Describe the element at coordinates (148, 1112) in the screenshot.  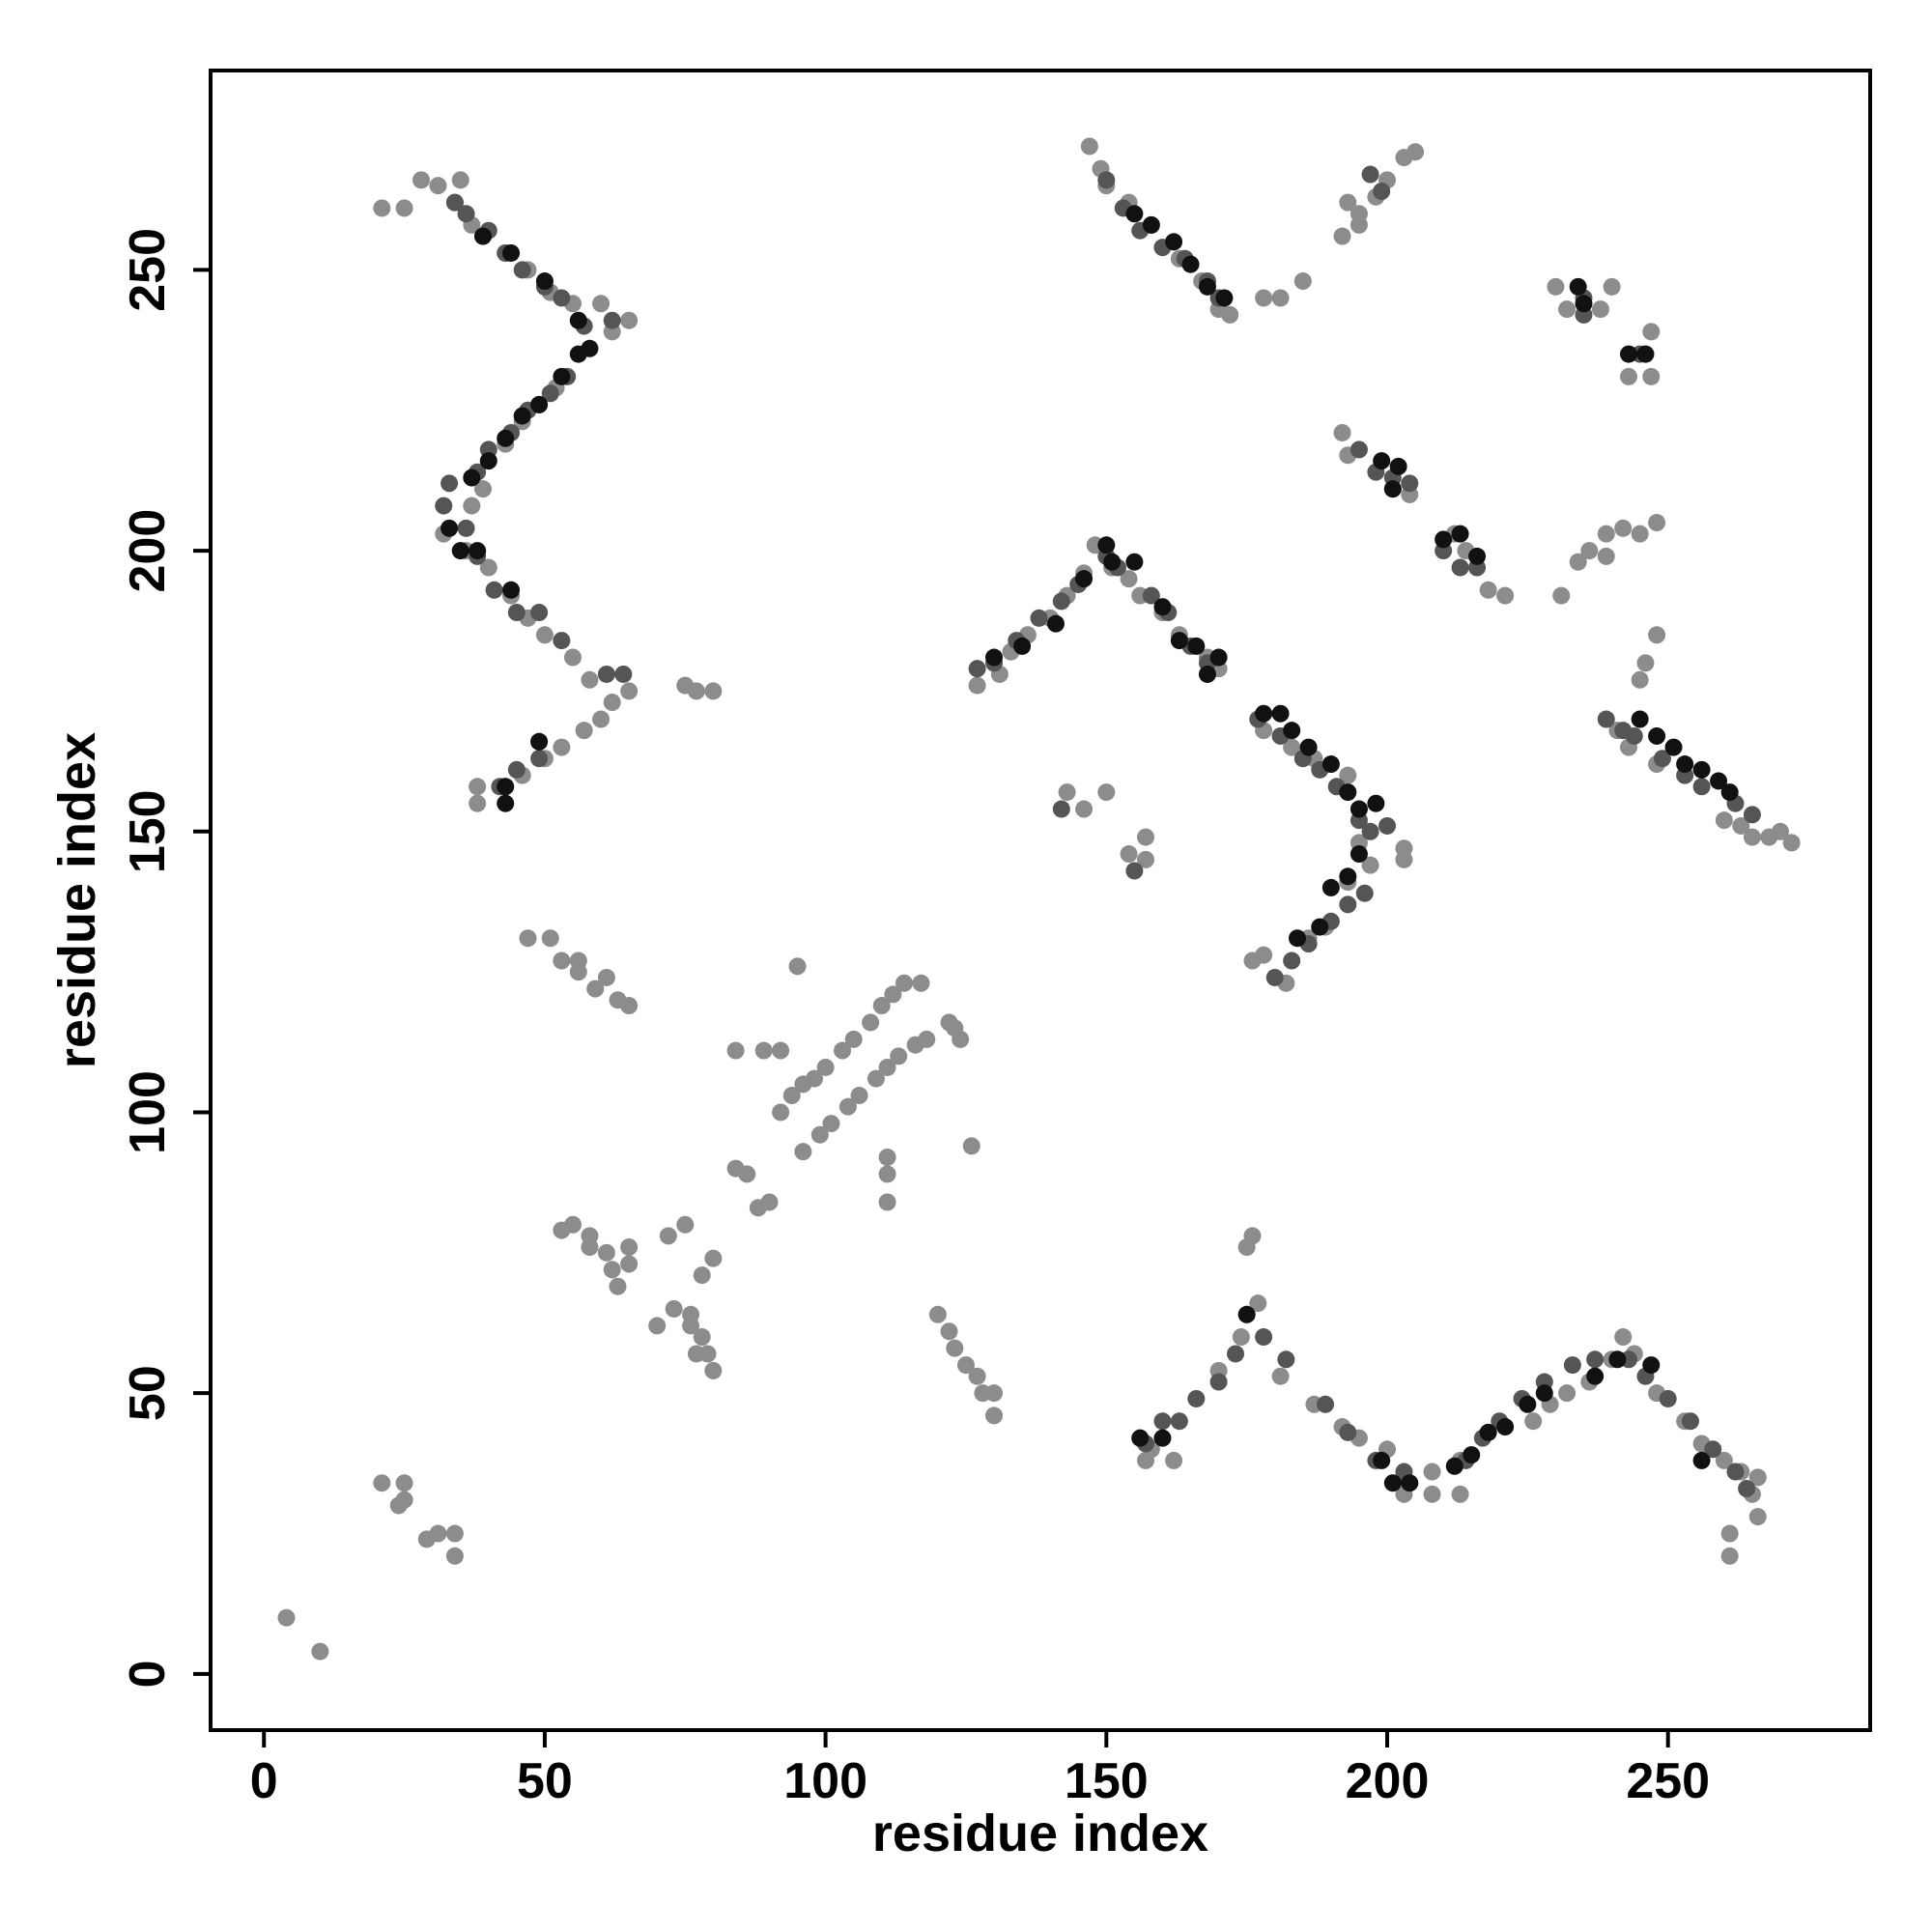
I see `y-tick-label: 100` at that location.